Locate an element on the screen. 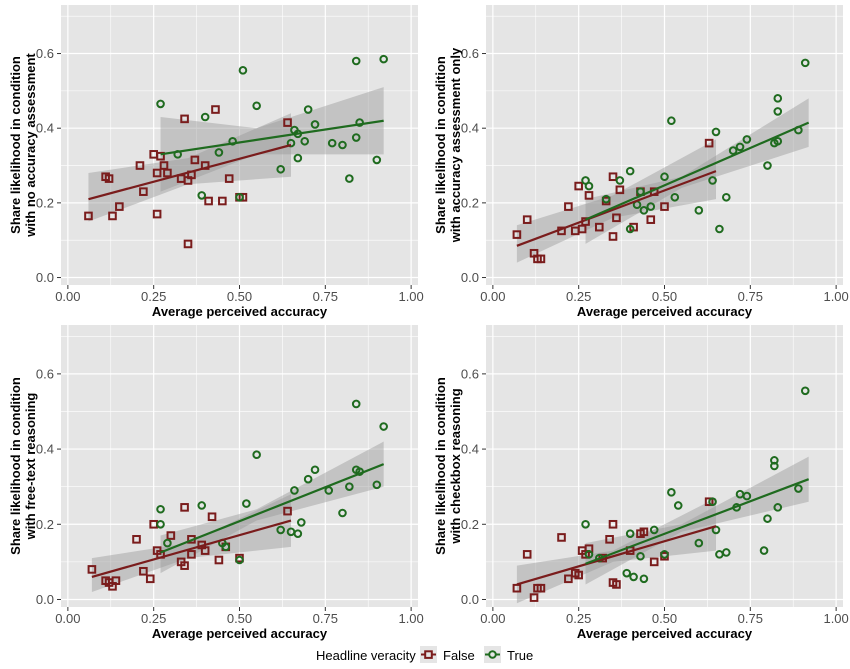  y-tick-label: 0.4 is located at coordinates (45, 128).